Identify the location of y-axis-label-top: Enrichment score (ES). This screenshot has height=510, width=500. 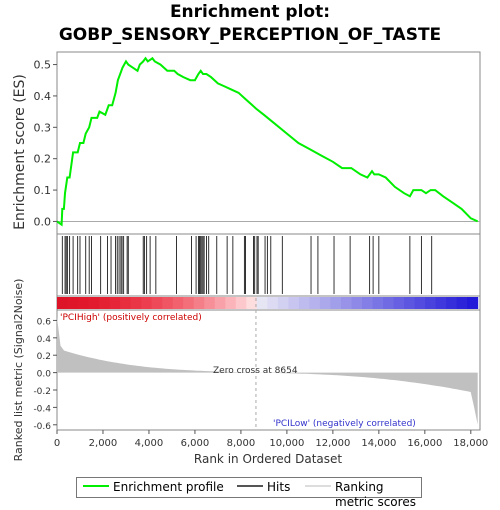
(20, 152).